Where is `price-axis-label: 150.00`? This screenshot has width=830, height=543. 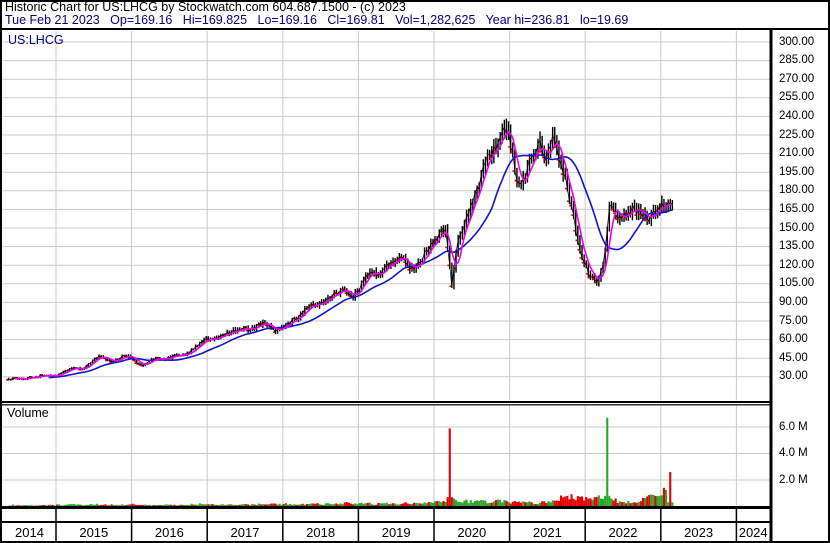
price-axis-label: 150.00 is located at coordinates (797, 227).